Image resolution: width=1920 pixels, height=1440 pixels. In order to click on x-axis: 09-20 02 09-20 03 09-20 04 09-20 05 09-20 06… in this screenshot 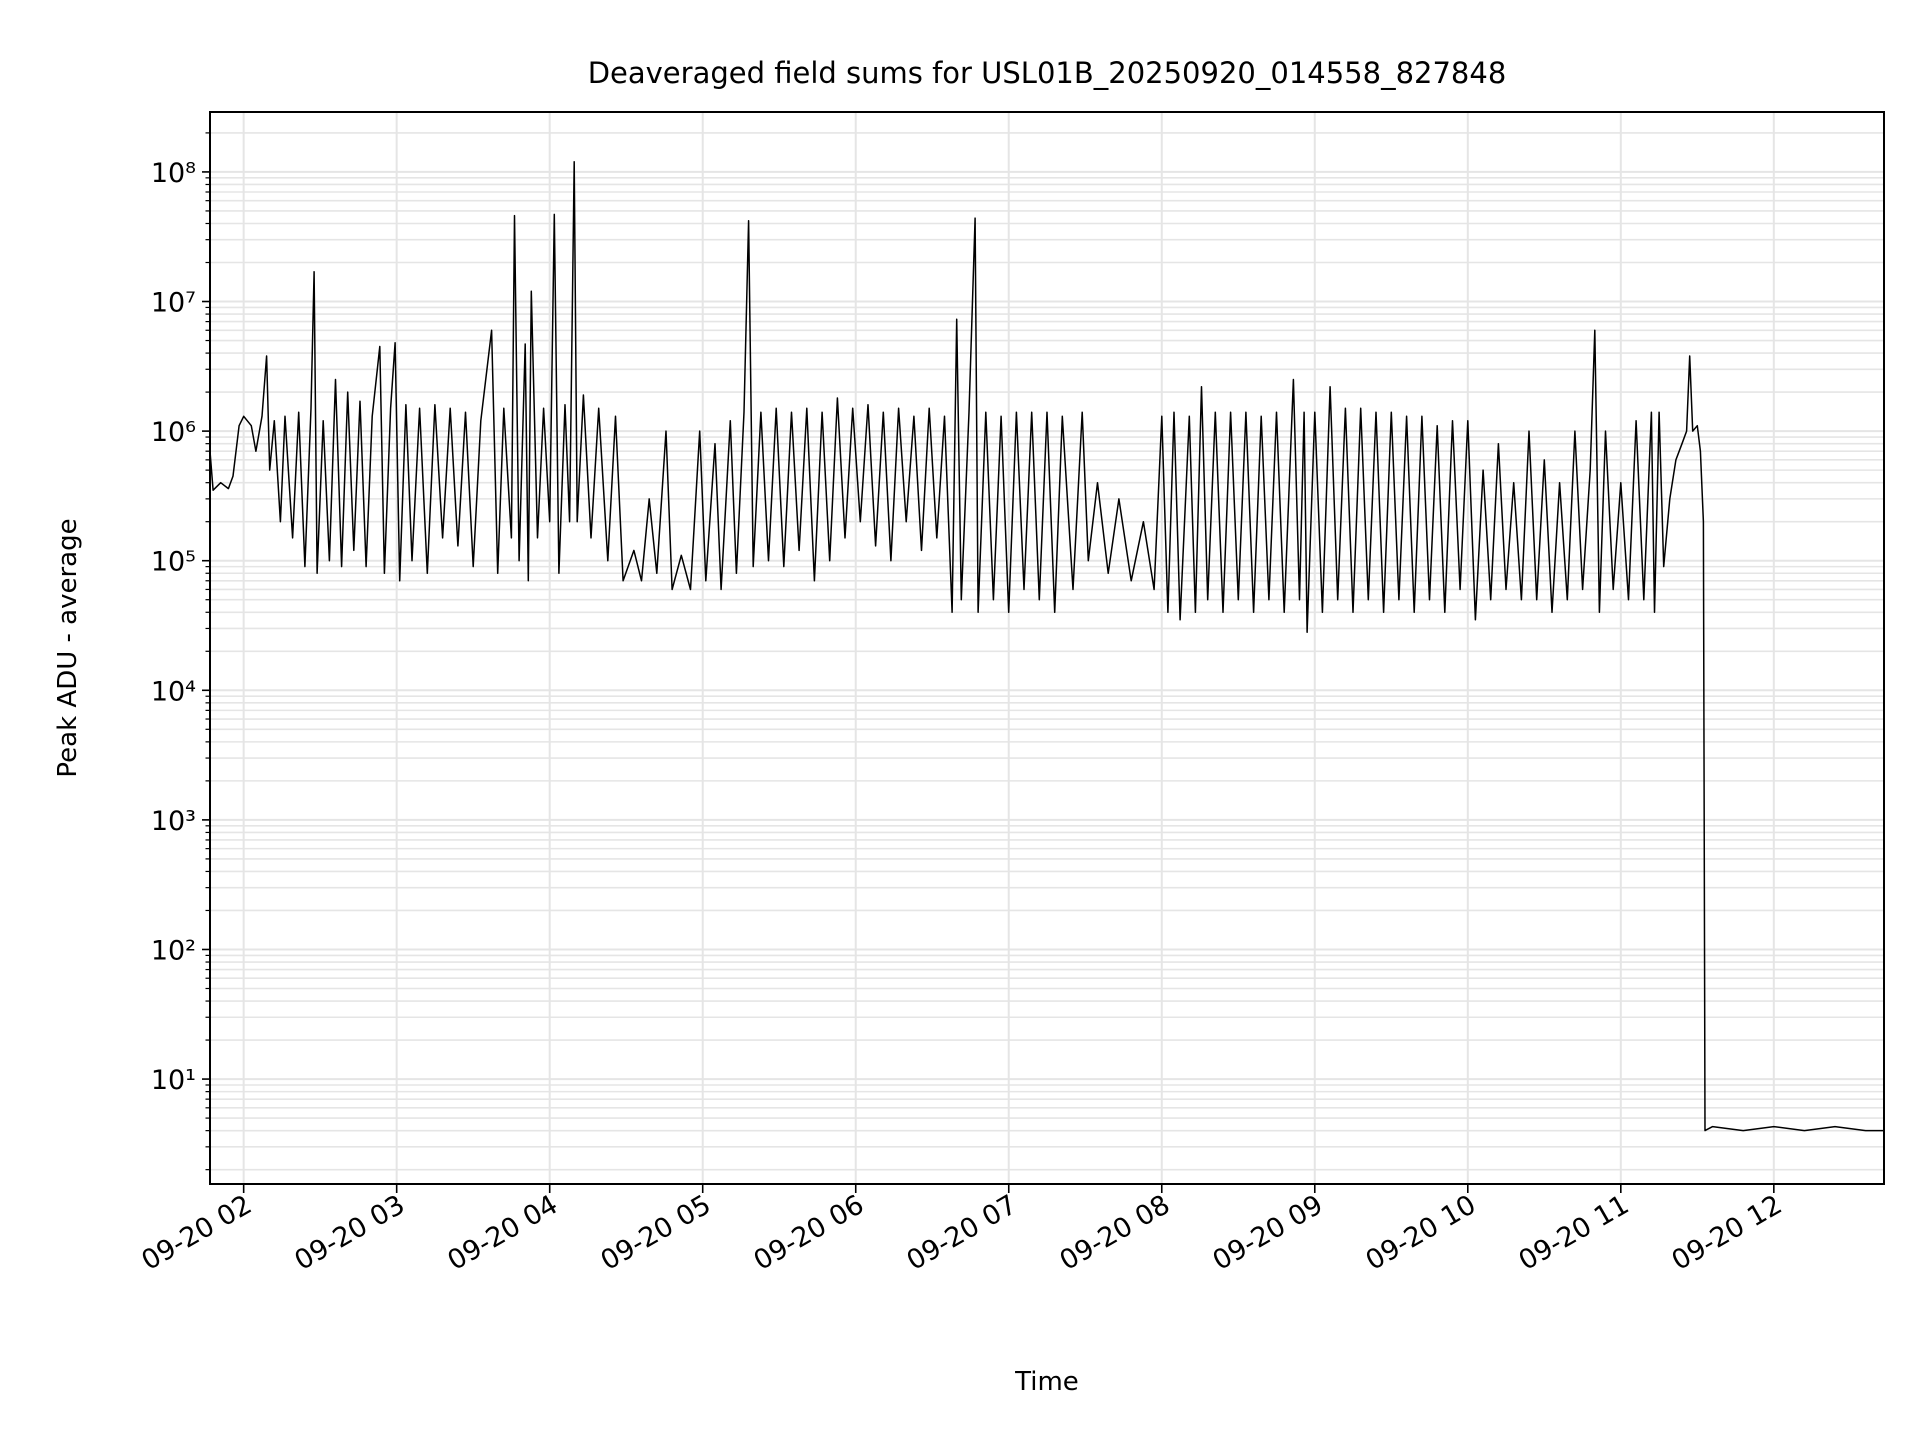, I will do `click(962, 1230)`.